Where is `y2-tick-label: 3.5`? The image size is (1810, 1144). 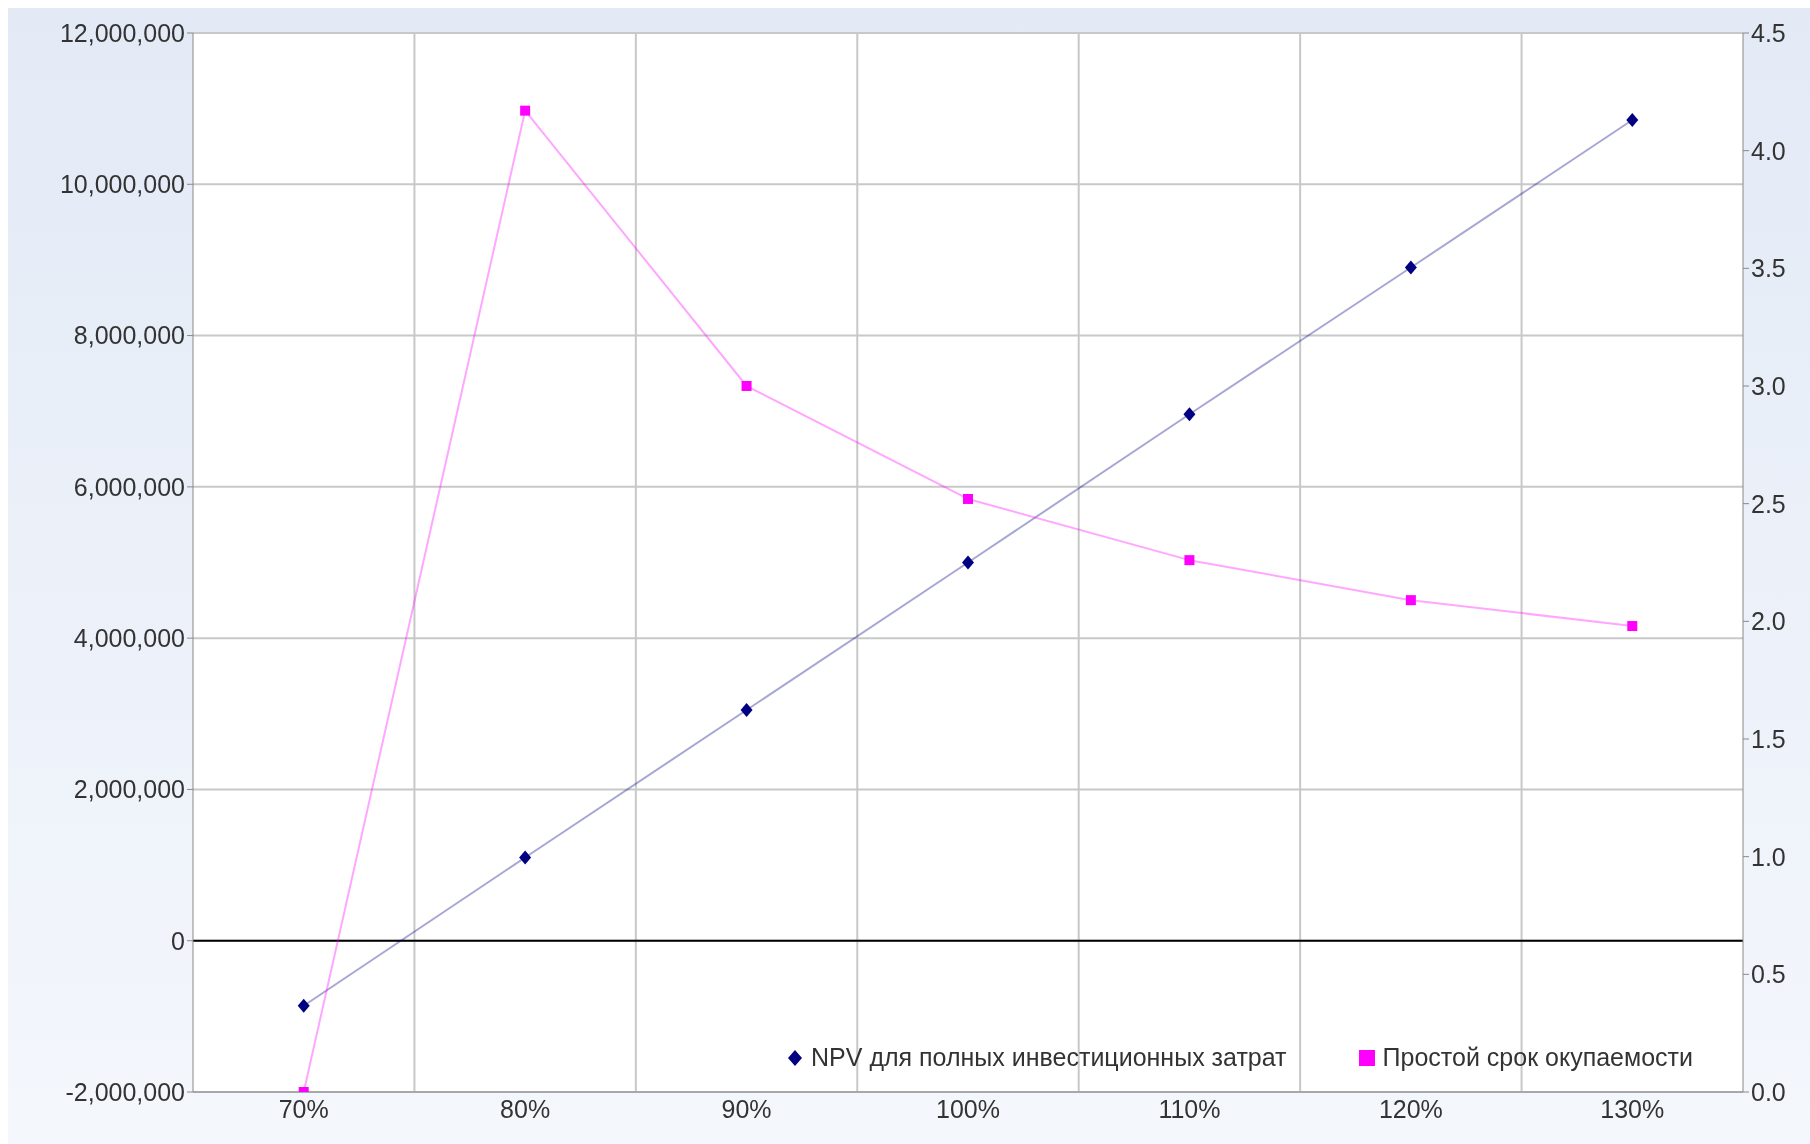
y2-tick-label: 3.5 is located at coordinates (1768, 268).